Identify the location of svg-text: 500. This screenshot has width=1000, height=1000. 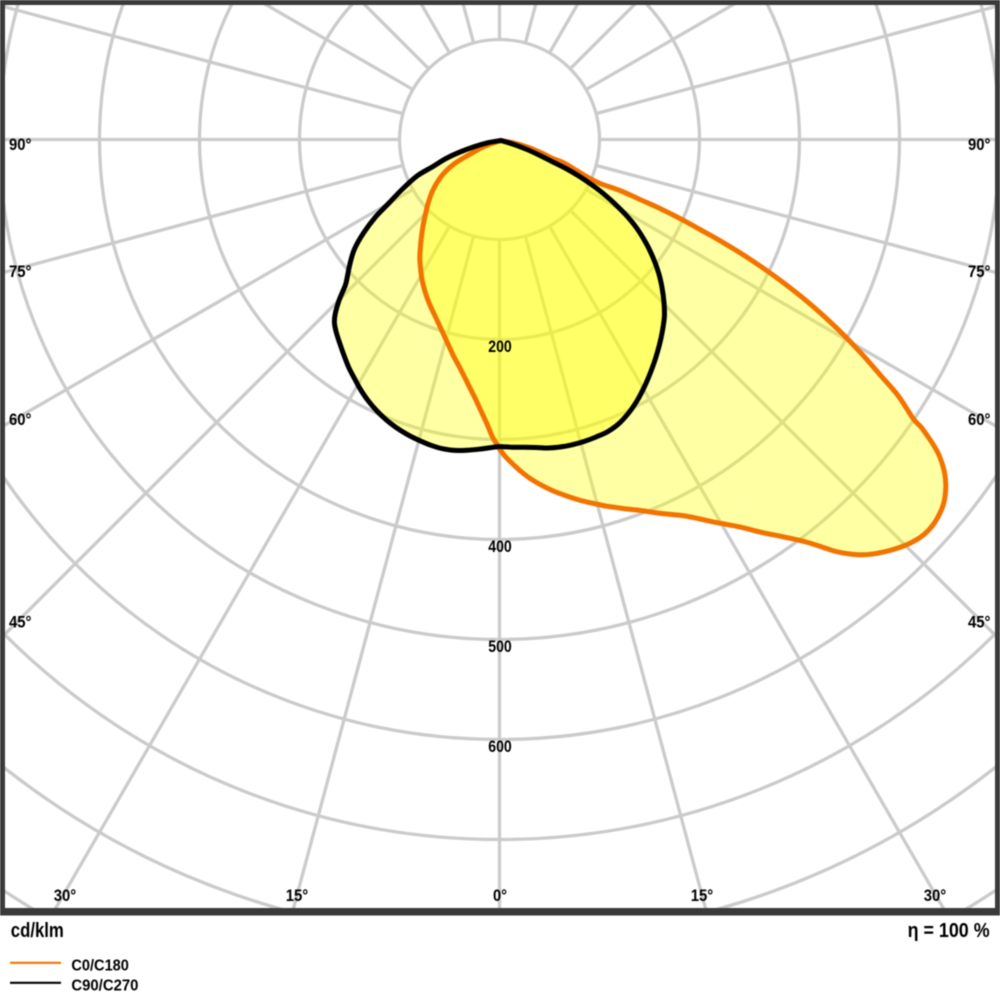
(500, 646).